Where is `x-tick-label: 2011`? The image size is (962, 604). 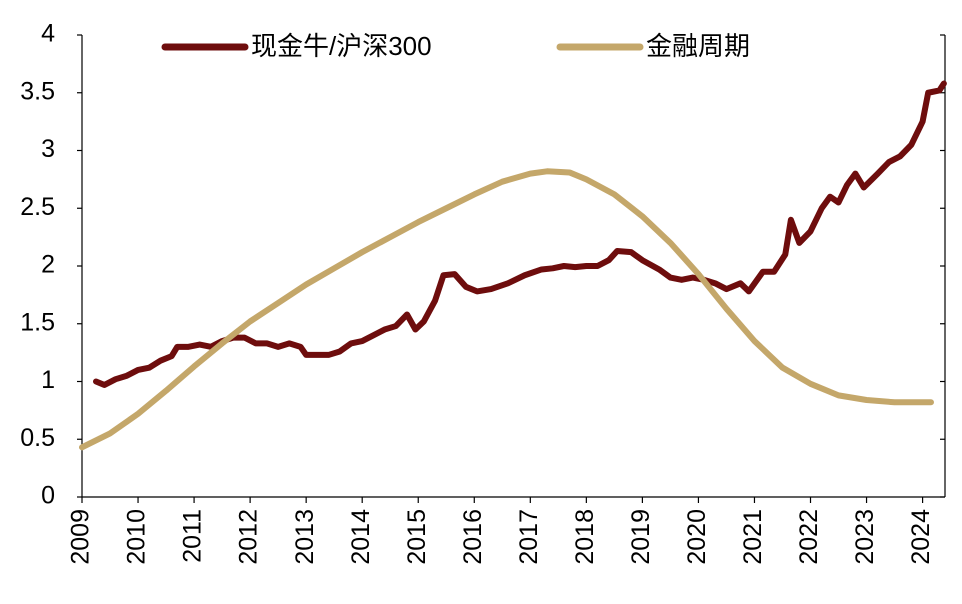
x-tick-label: 2011 is located at coordinates (193, 536).